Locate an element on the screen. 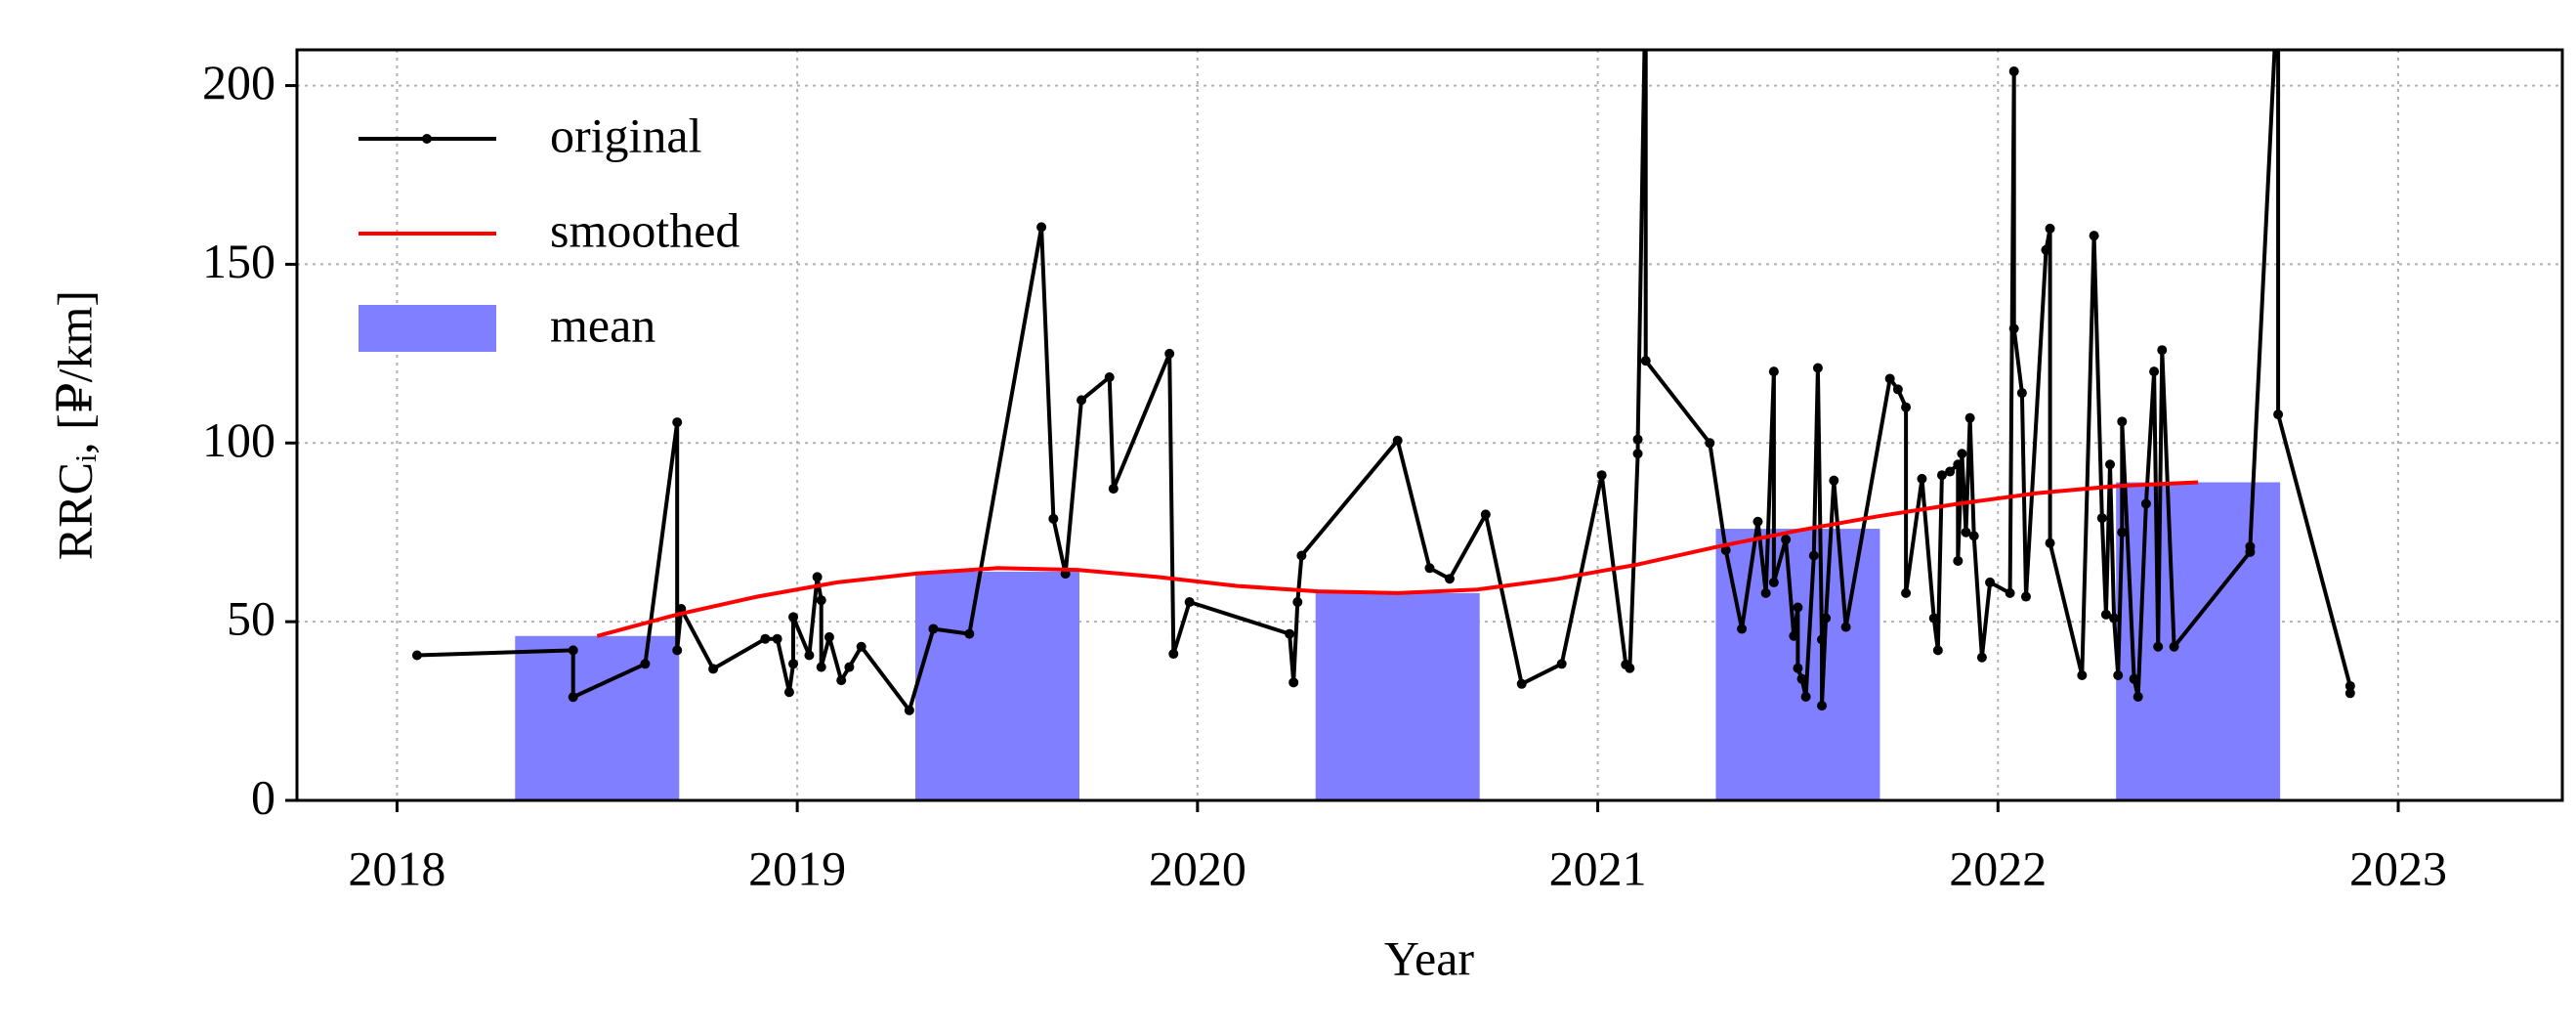 Image resolution: width=2576 pixels, height=1033 pixels. x-tick-label: 2020 is located at coordinates (1197, 867).